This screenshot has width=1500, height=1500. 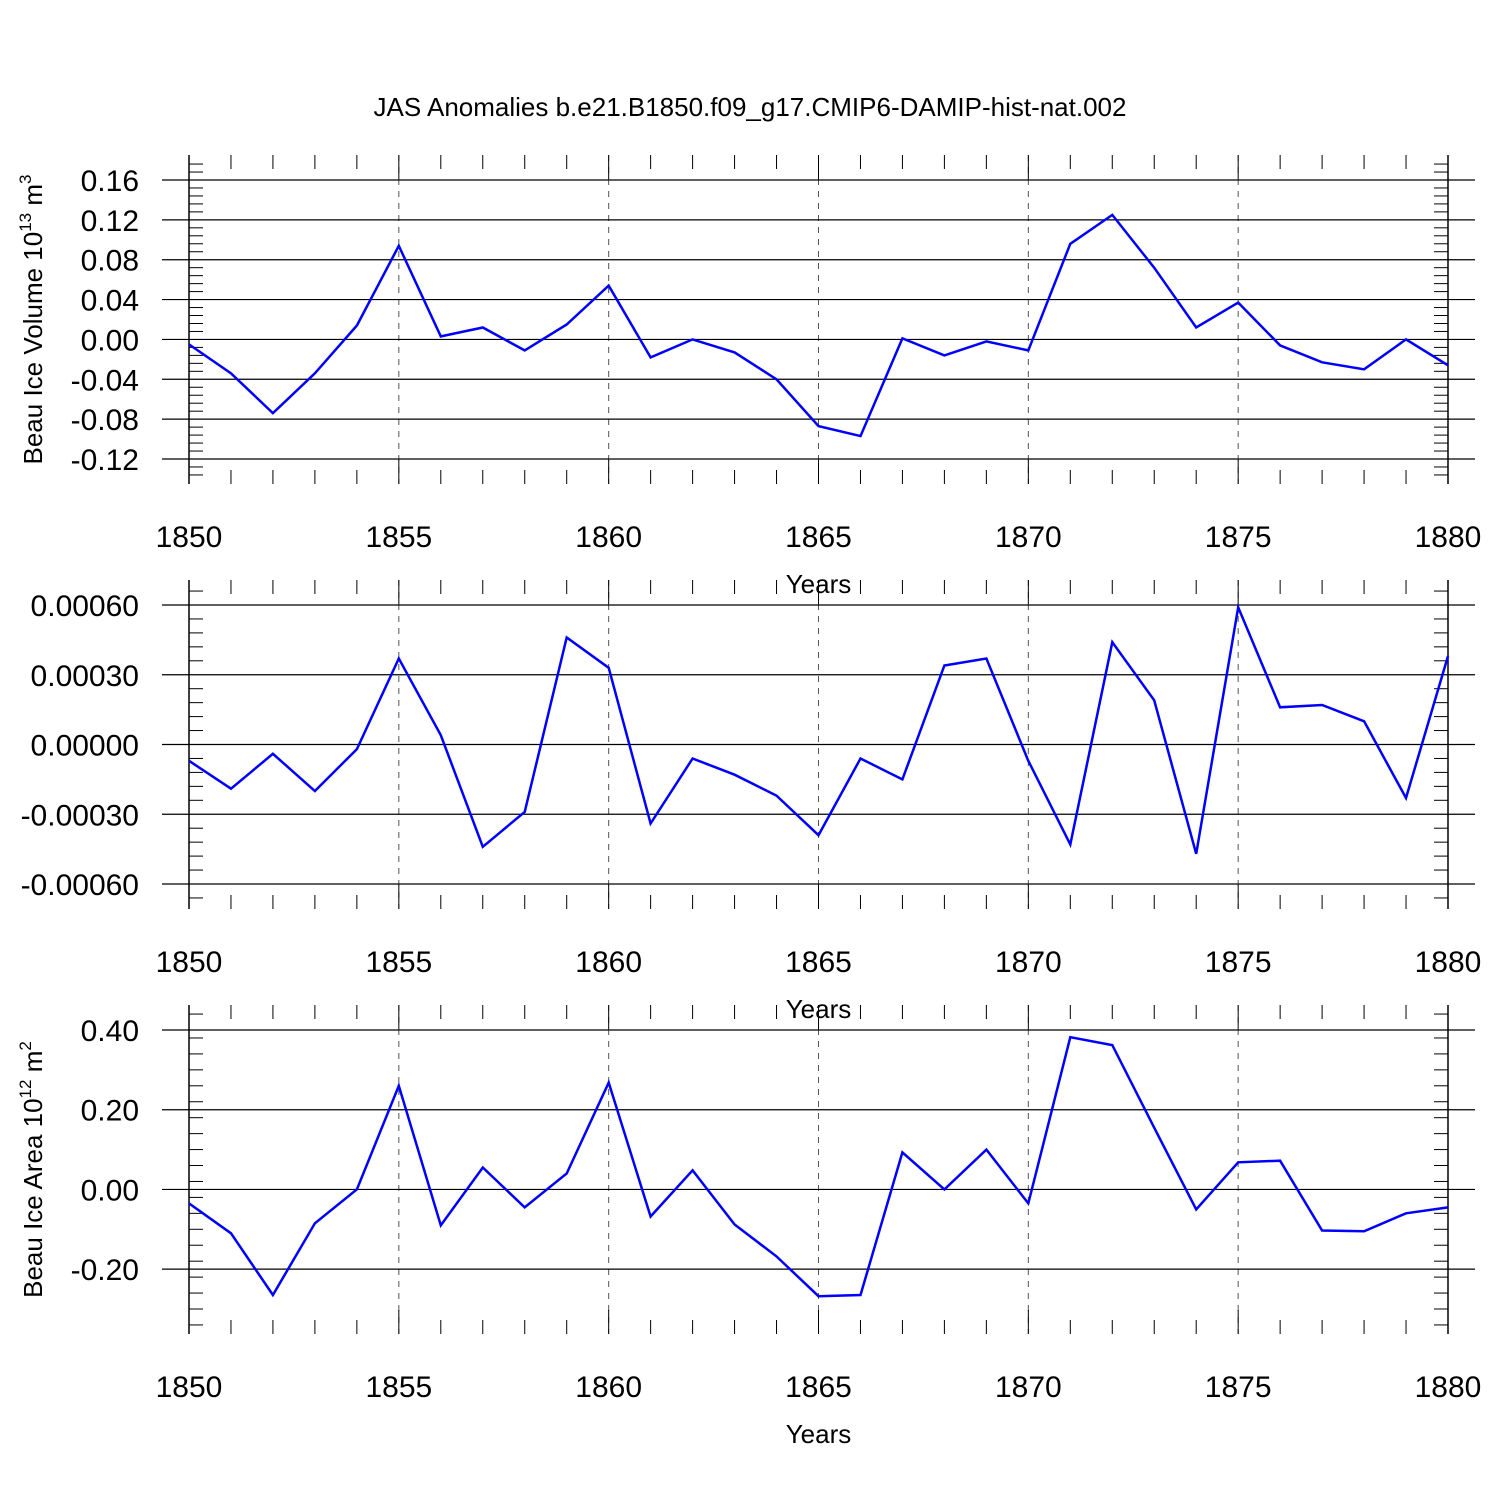 I want to click on y-tick-label: 0.00030, so click(x=85, y=676).